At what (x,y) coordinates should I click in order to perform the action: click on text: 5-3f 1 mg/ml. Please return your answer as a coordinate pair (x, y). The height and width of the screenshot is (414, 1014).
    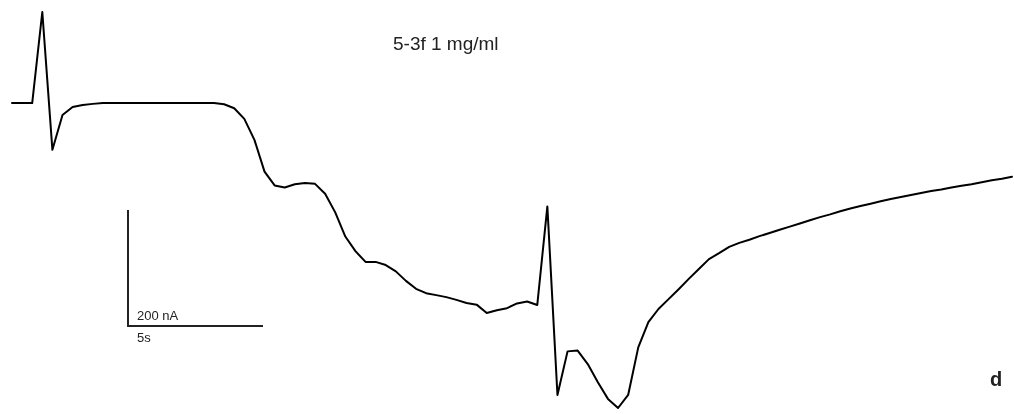
    Looking at the image, I should click on (446, 44).